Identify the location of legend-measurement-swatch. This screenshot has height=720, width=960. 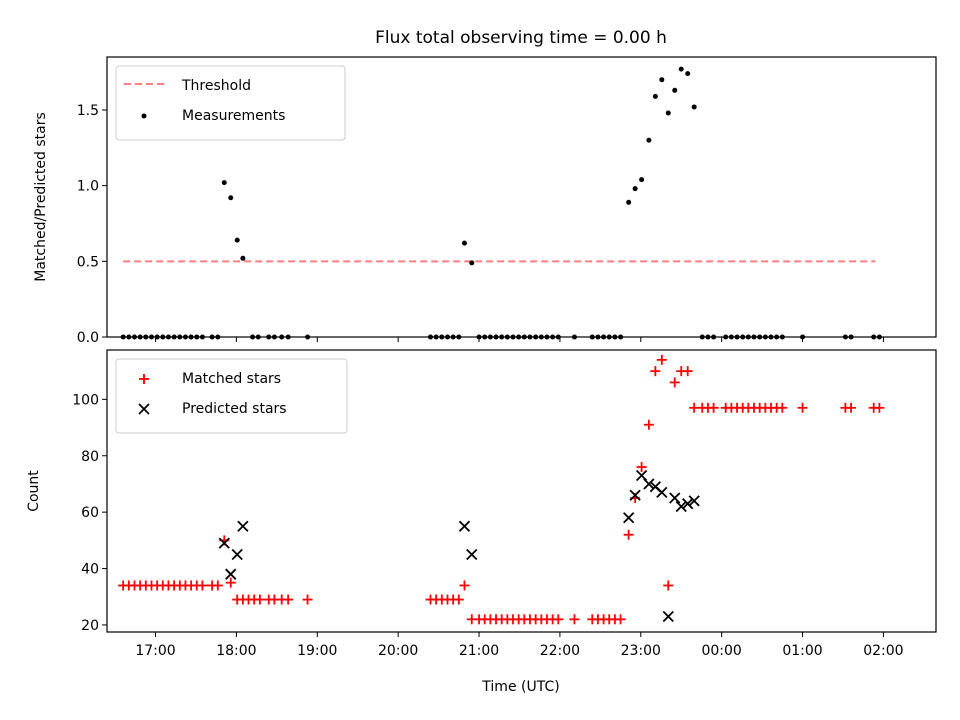
(144, 116).